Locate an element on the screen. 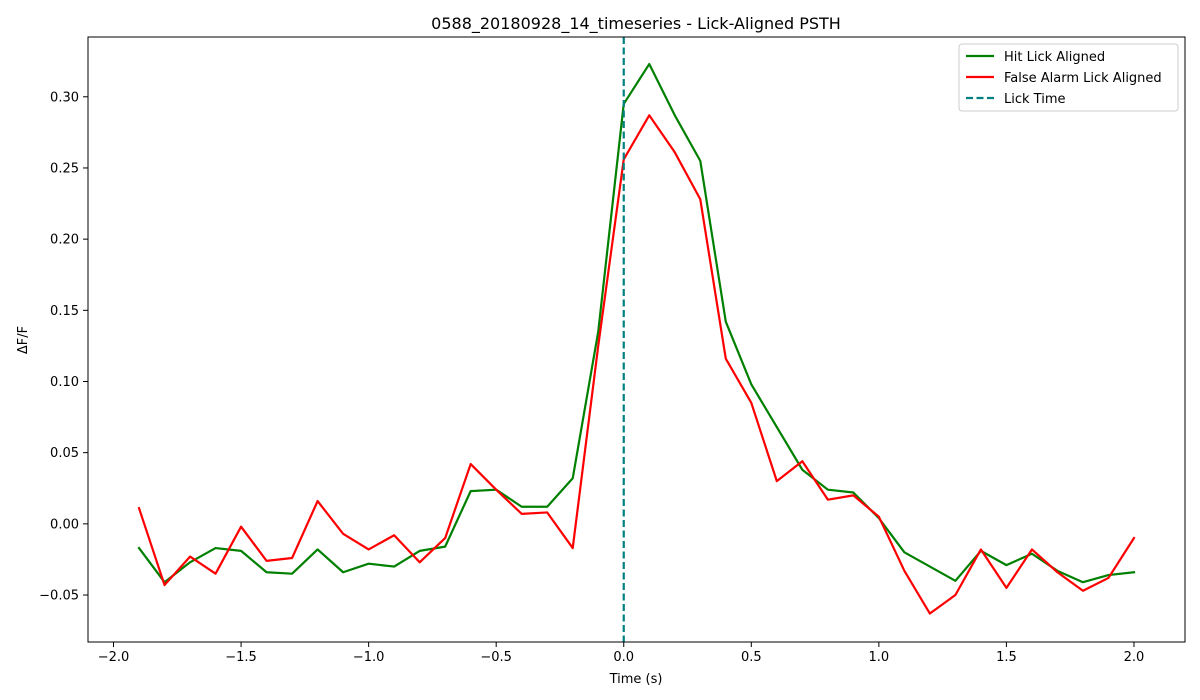  y-tick-label: 0.05 is located at coordinates (64, 453).